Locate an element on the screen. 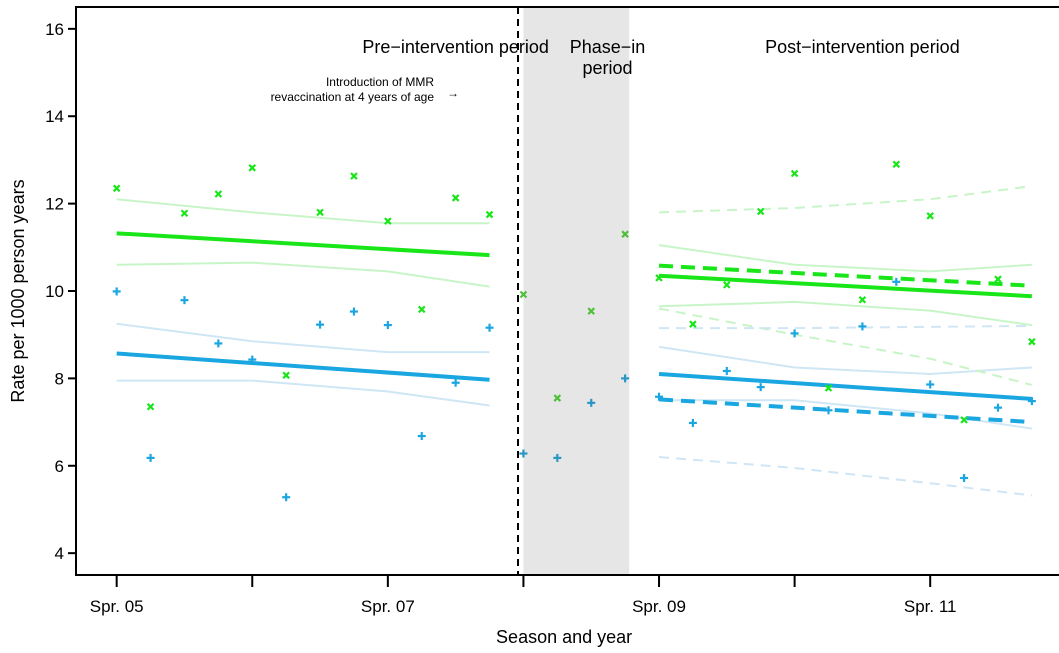 The height and width of the screenshot is (653, 1059). period-label-0: Pre−intervention period is located at coordinates (455, 47).